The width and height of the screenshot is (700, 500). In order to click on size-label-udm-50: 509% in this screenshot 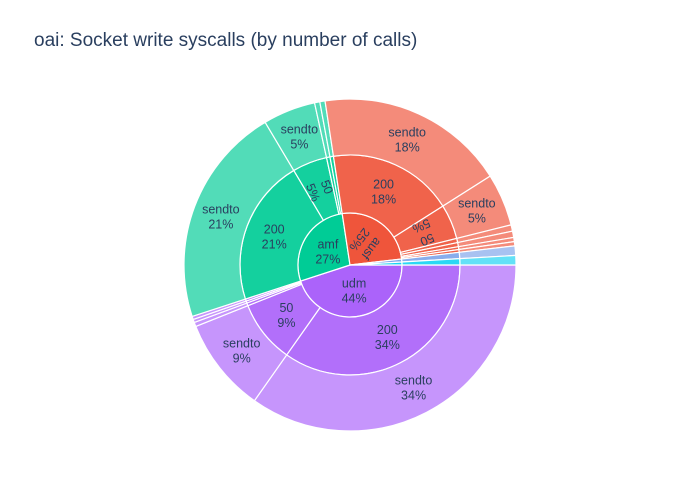, I will do `click(286, 315)`.